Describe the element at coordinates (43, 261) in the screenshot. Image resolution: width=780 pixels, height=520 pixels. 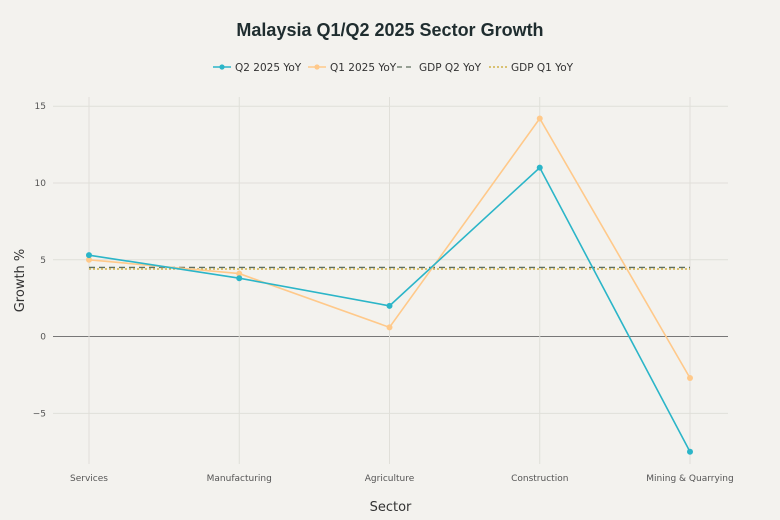
I see `y-tick-label: 5` at that location.